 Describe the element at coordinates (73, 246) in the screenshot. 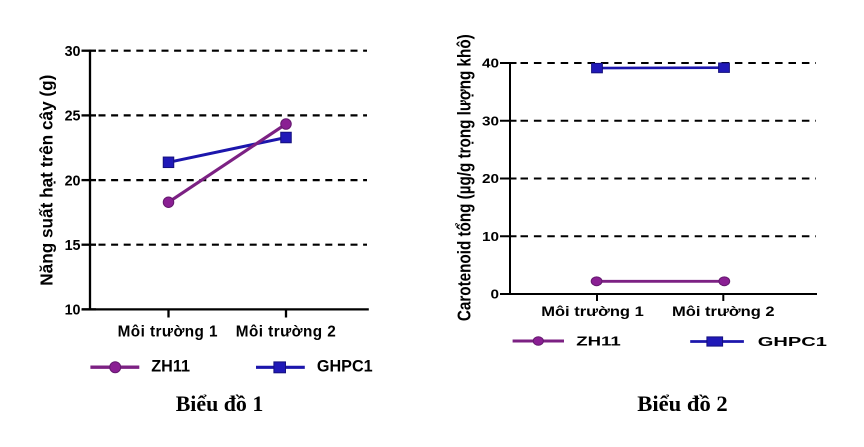

I see `svg-text: 15` at that location.